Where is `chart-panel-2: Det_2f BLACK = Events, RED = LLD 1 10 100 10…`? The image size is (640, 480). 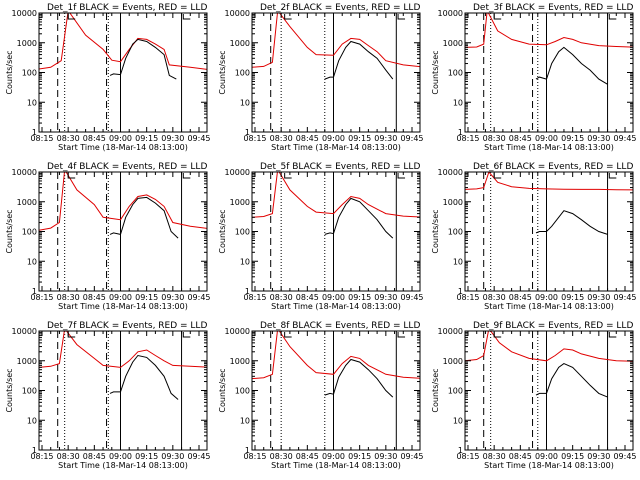 chart-panel-2: Det_2f BLACK = Events, RED = LLD 1 10 100 10… is located at coordinates (321, 77).